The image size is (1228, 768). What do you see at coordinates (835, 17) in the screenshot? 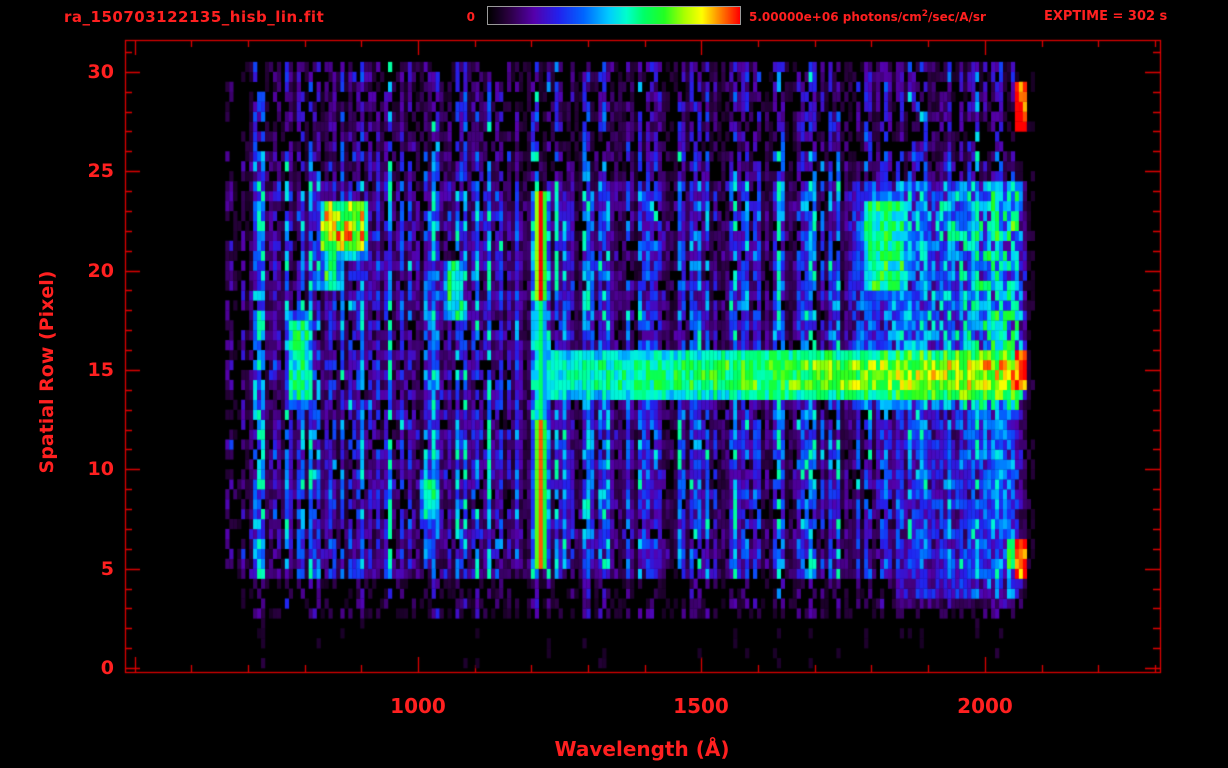
I see `colorbar-max-pre: 5.00000e+06 photons/cm` at bounding box center [835, 17].